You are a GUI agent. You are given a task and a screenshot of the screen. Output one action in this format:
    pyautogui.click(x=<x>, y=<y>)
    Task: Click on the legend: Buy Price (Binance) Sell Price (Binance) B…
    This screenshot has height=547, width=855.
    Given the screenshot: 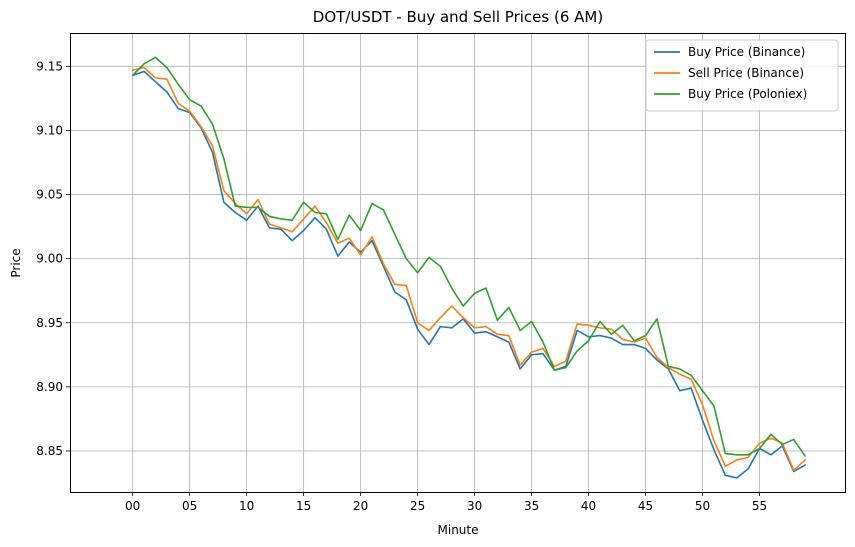 What is the action you would take?
    pyautogui.click(x=742, y=75)
    